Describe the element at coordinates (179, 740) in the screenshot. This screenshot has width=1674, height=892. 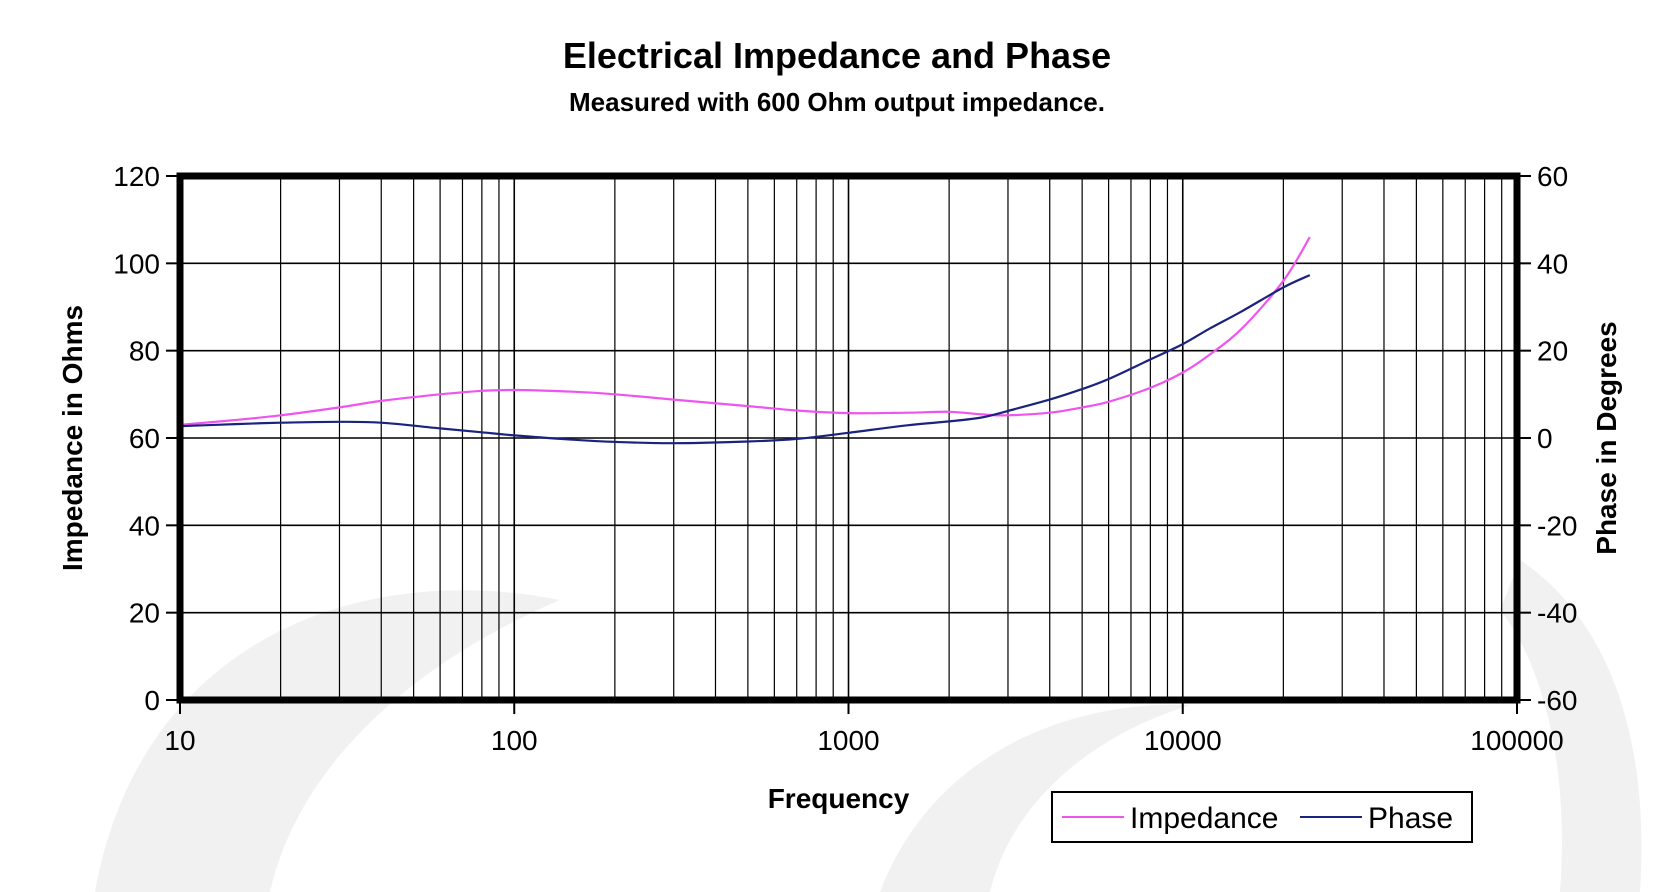
I see `x-tick-label: 10` at that location.